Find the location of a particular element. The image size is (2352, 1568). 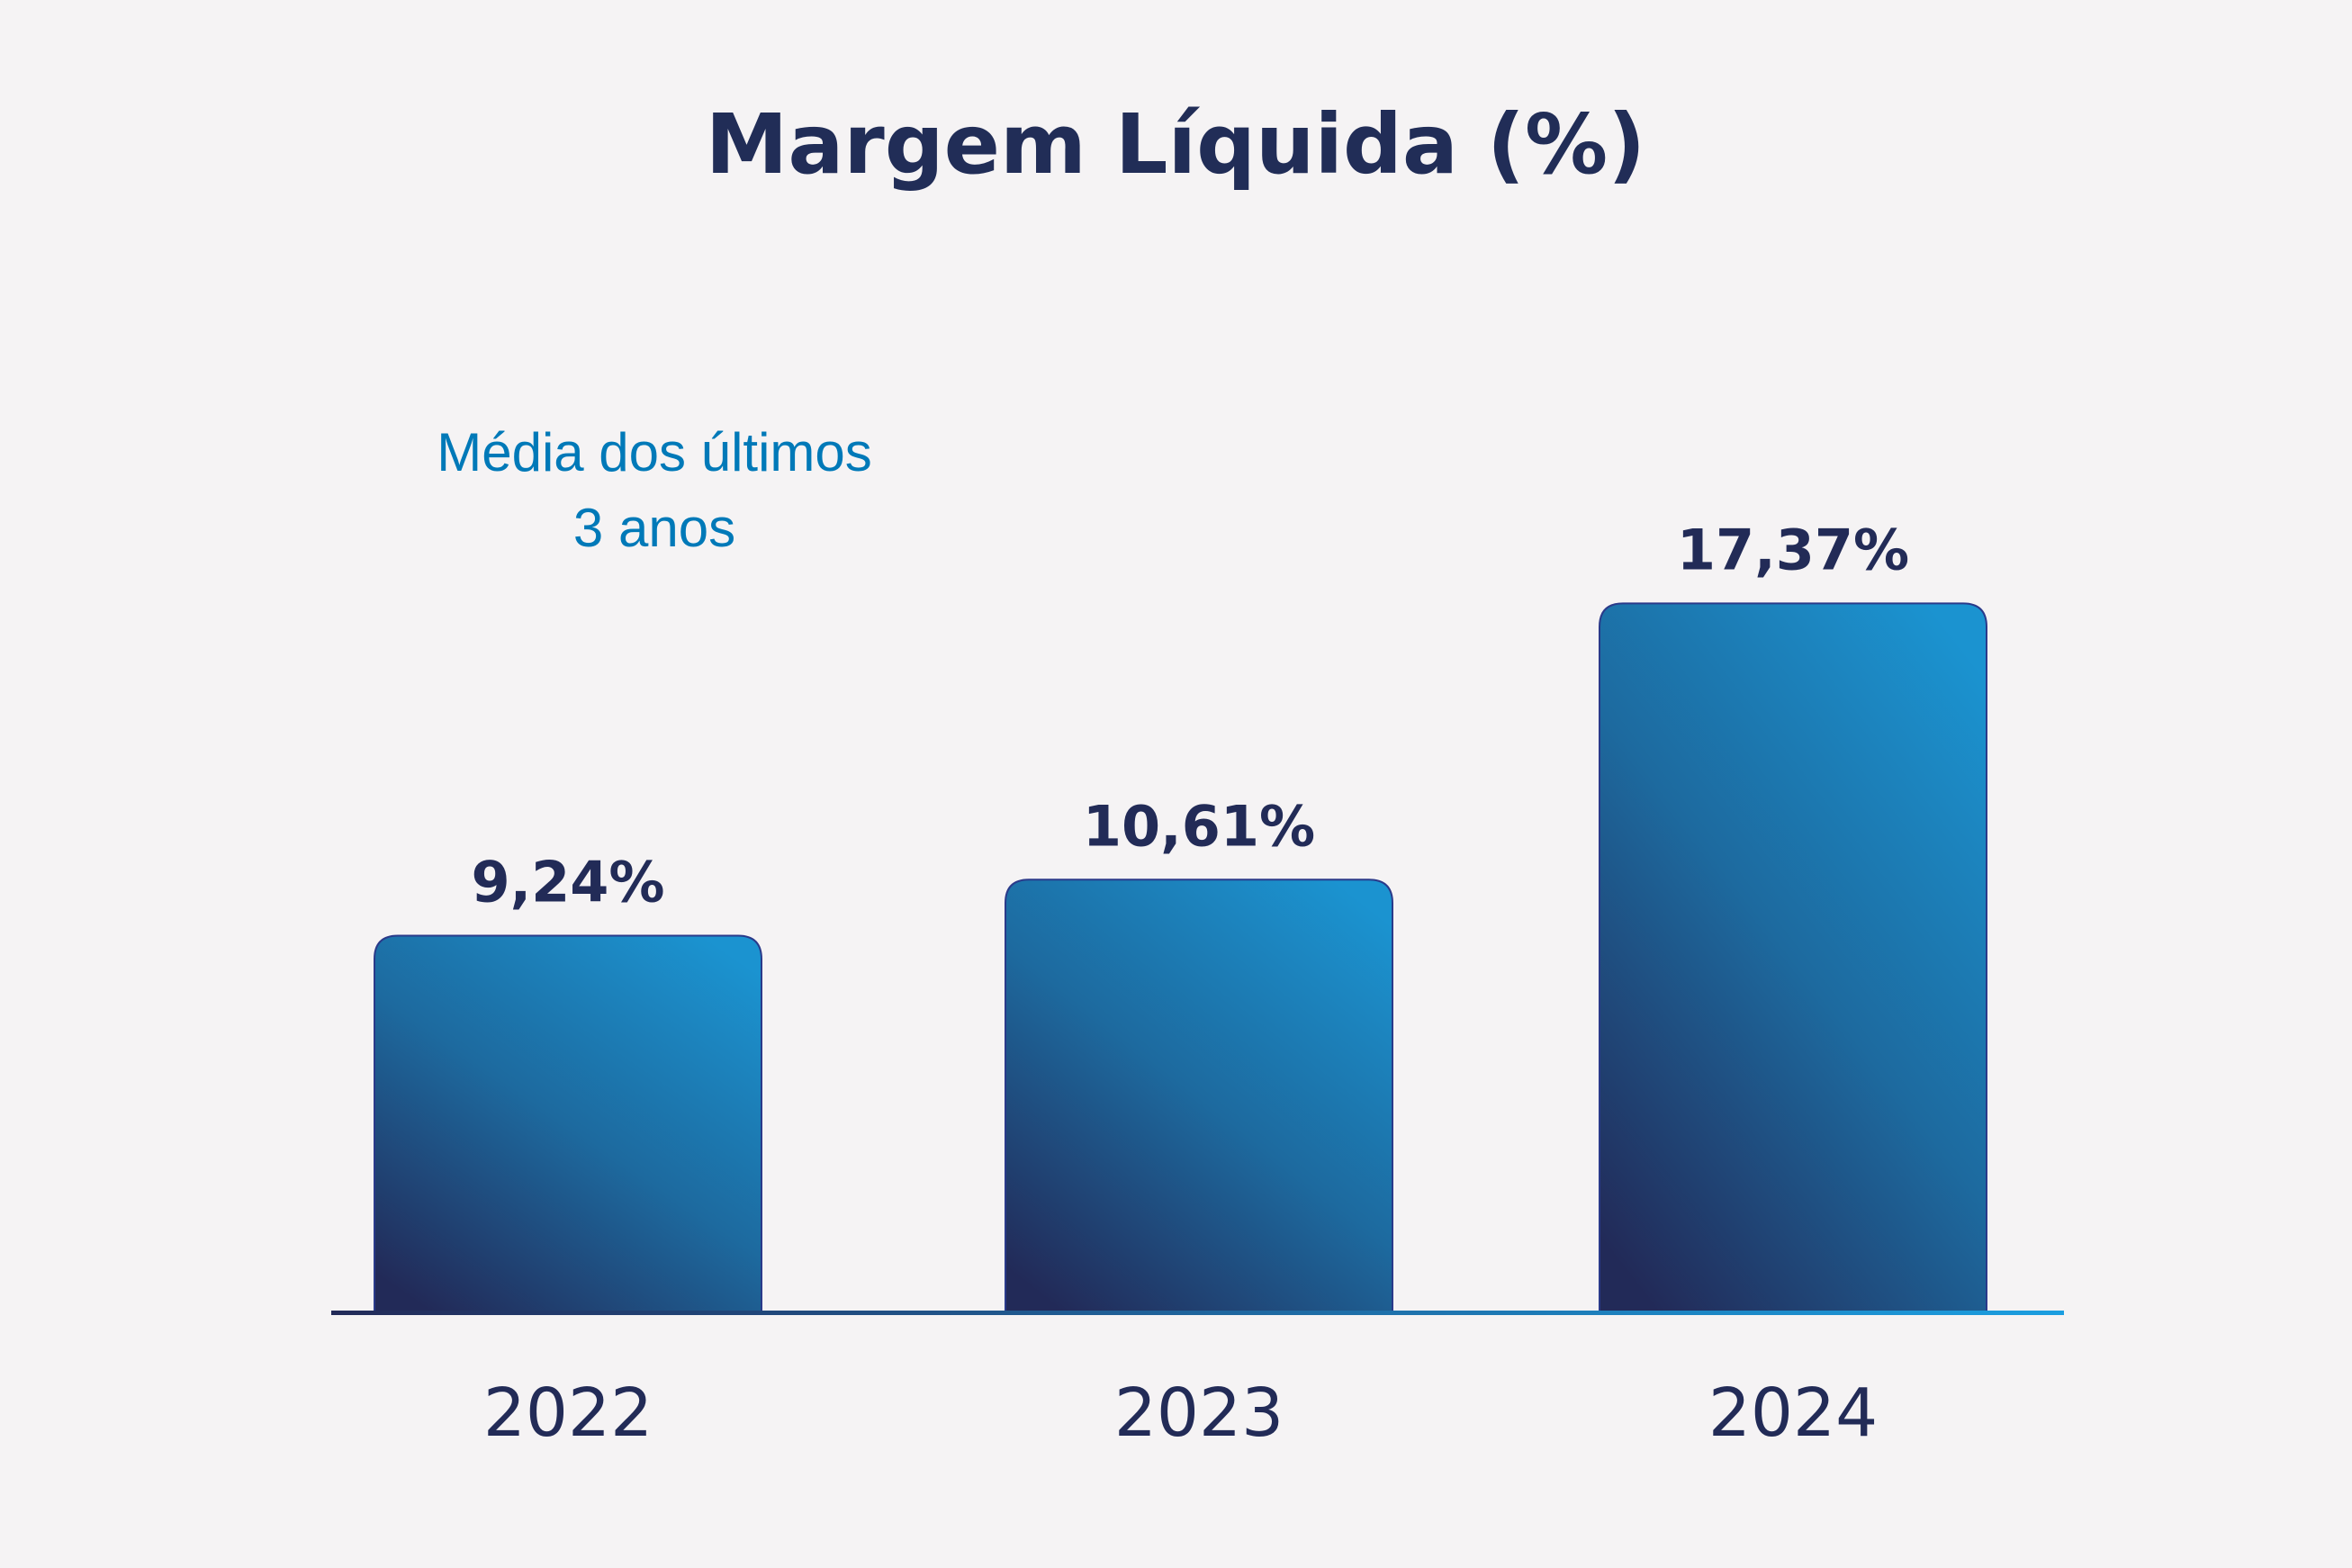

value-label: 10,61% is located at coordinates (1199, 826).